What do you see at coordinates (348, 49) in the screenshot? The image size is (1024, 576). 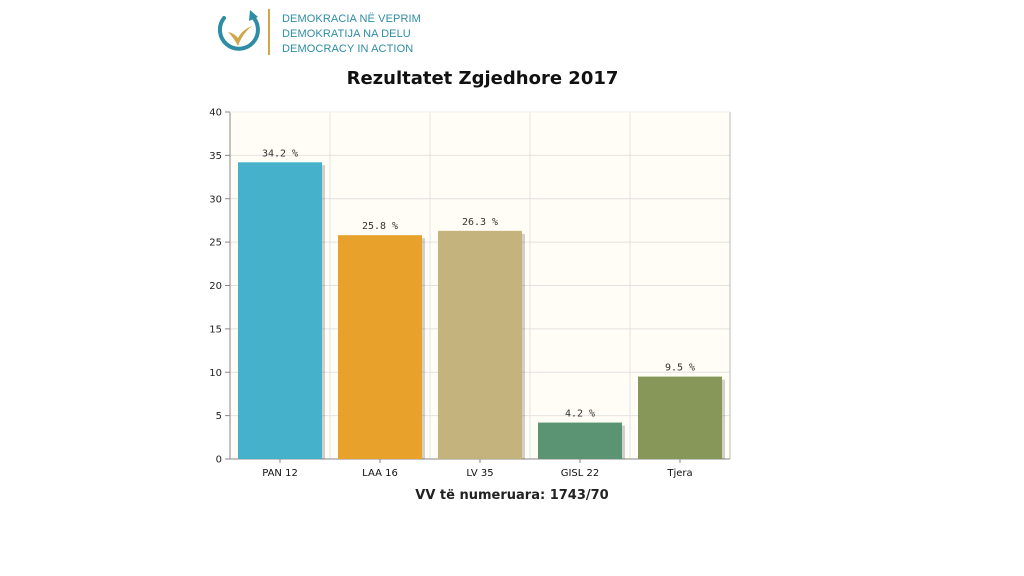 I see `logo-line-english: DEMOCRACY IN ACTION` at bounding box center [348, 49].